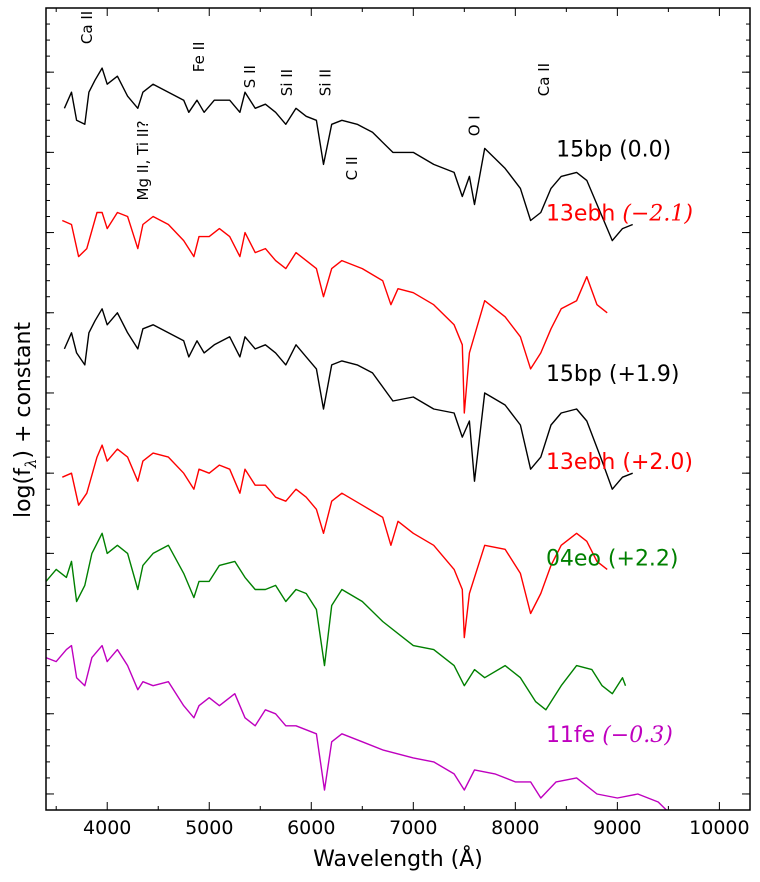 This screenshot has height=882, width=760. I want to click on series-label-13ebh-3: 13ebh (+2.0), so click(619, 462).